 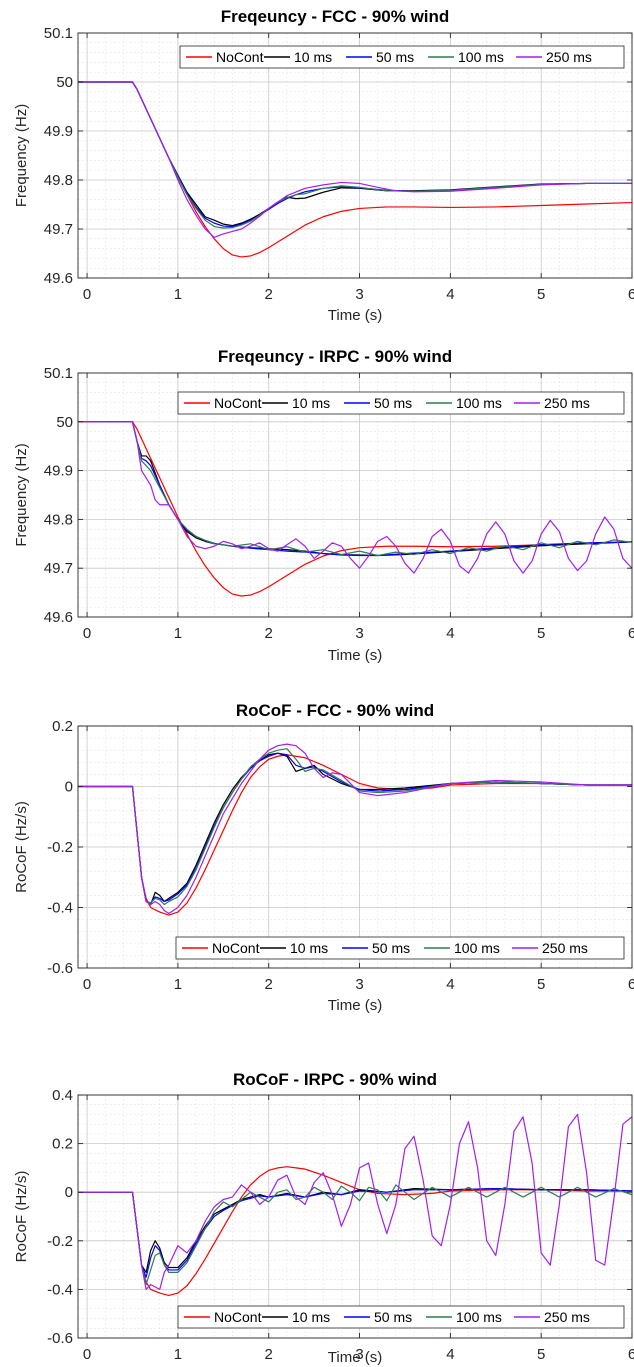 I want to click on y-tick-label: 0.2, so click(x=62, y=726).